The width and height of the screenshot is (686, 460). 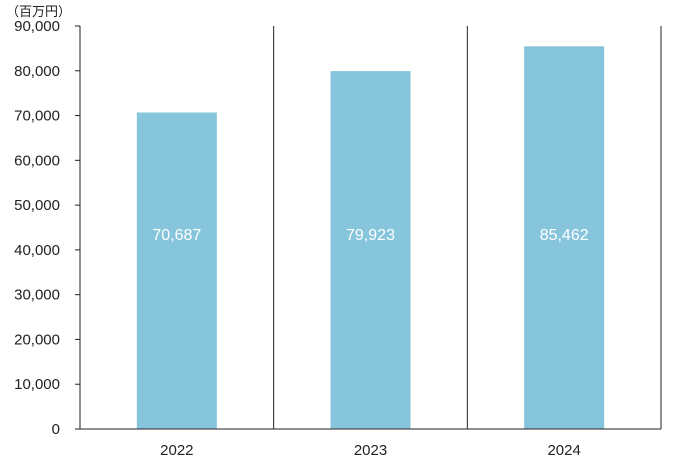 What do you see at coordinates (56, 429) in the screenshot?
I see `y-tick-label: 0` at bounding box center [56, 429].